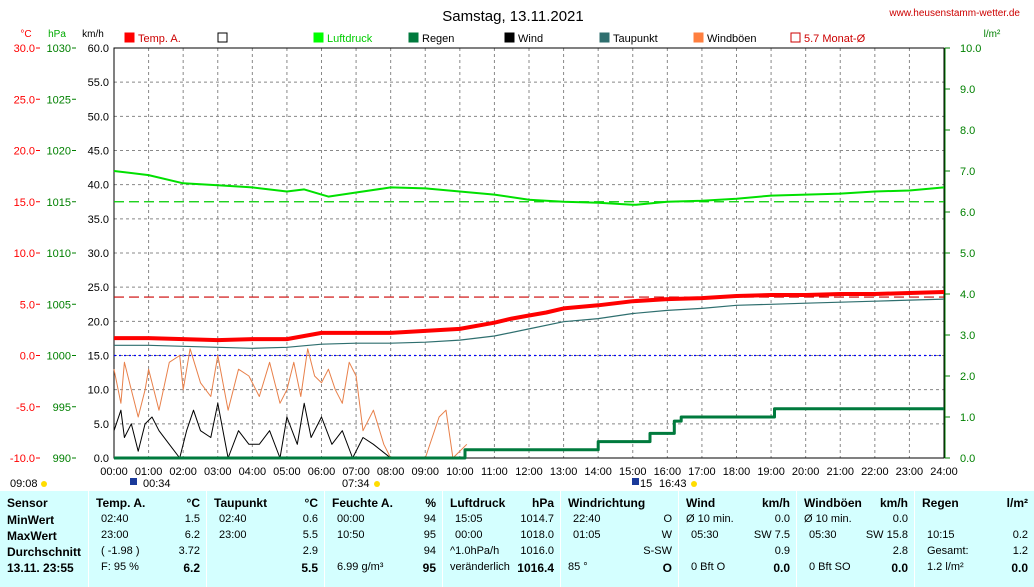 The image size is (1034, 587). I want to click on dir-min-time: 22:40, so click(587, 519).